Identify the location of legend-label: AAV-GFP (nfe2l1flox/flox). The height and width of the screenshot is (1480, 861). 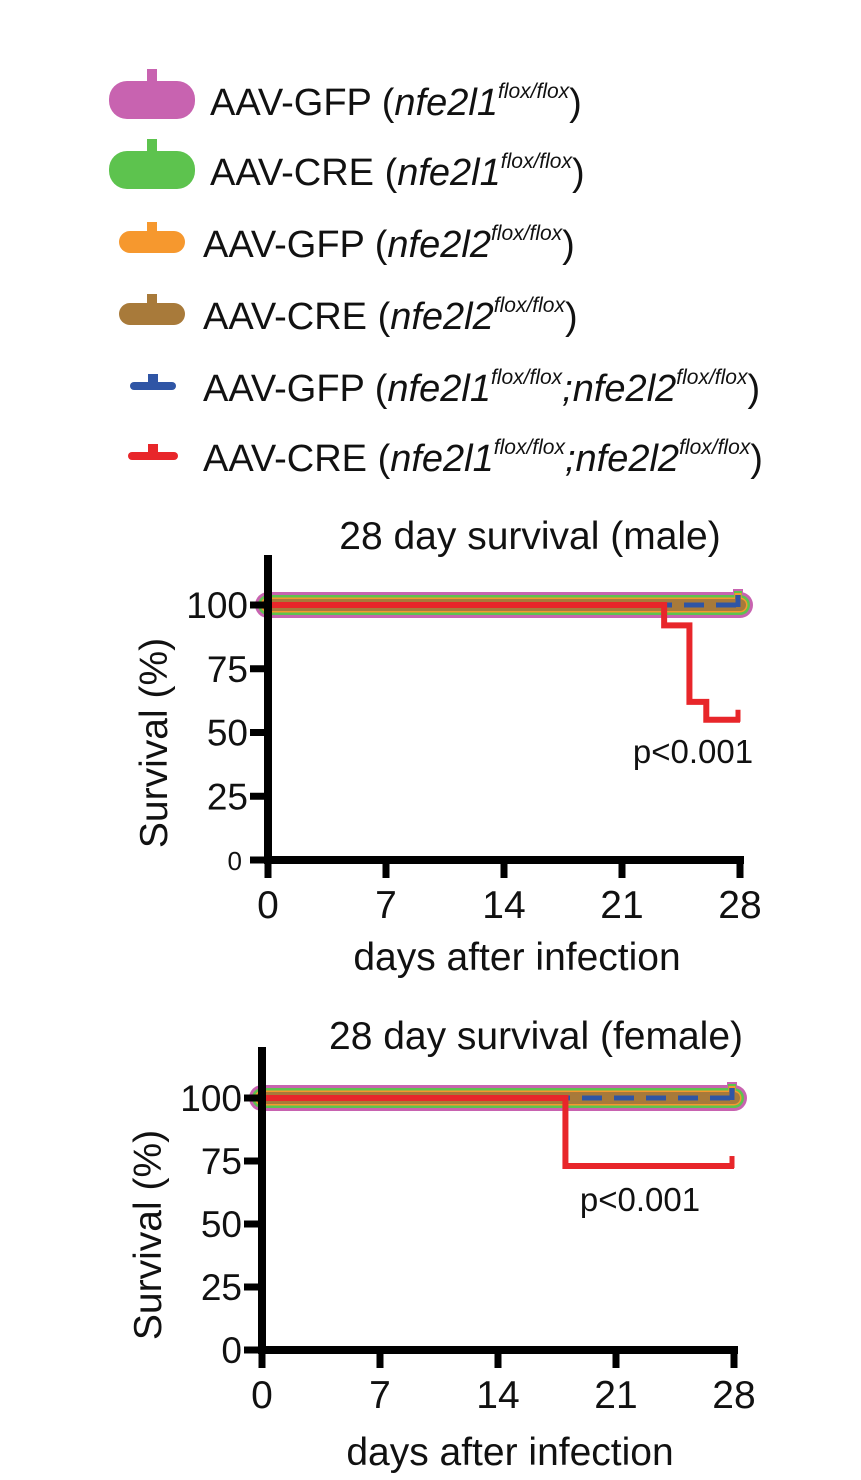
(396, 102).